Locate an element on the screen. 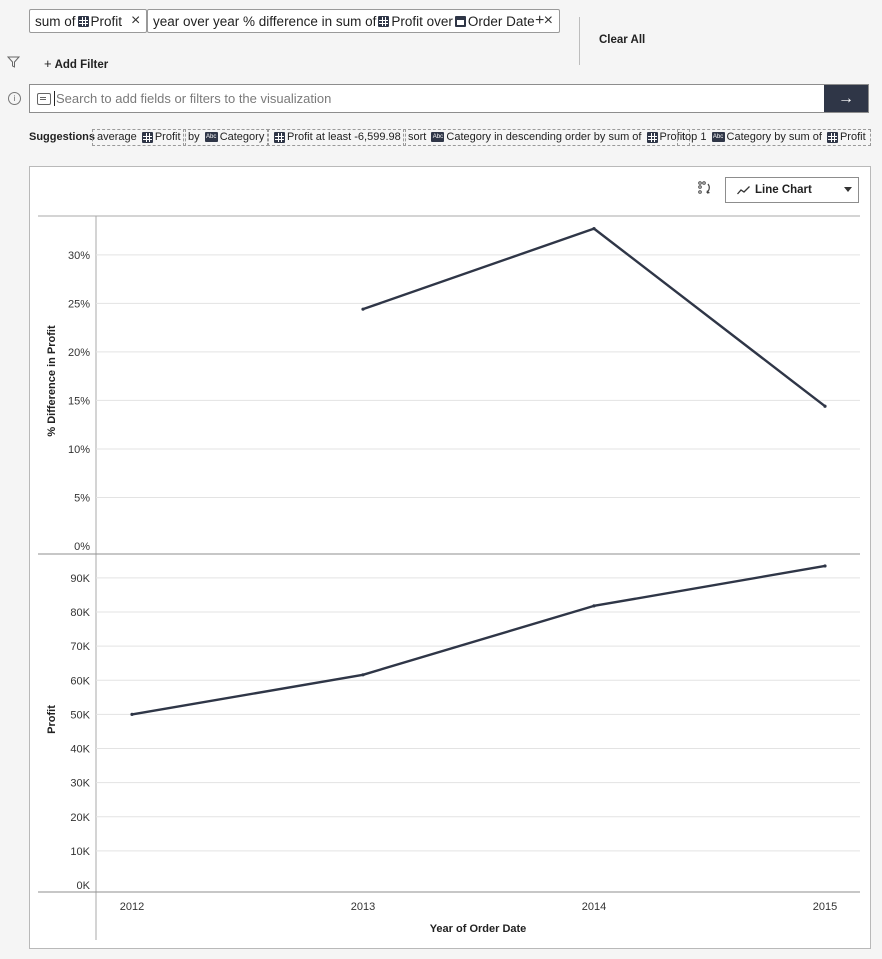  suggestions-label: Suggestions is located at coordinates (62, 137).